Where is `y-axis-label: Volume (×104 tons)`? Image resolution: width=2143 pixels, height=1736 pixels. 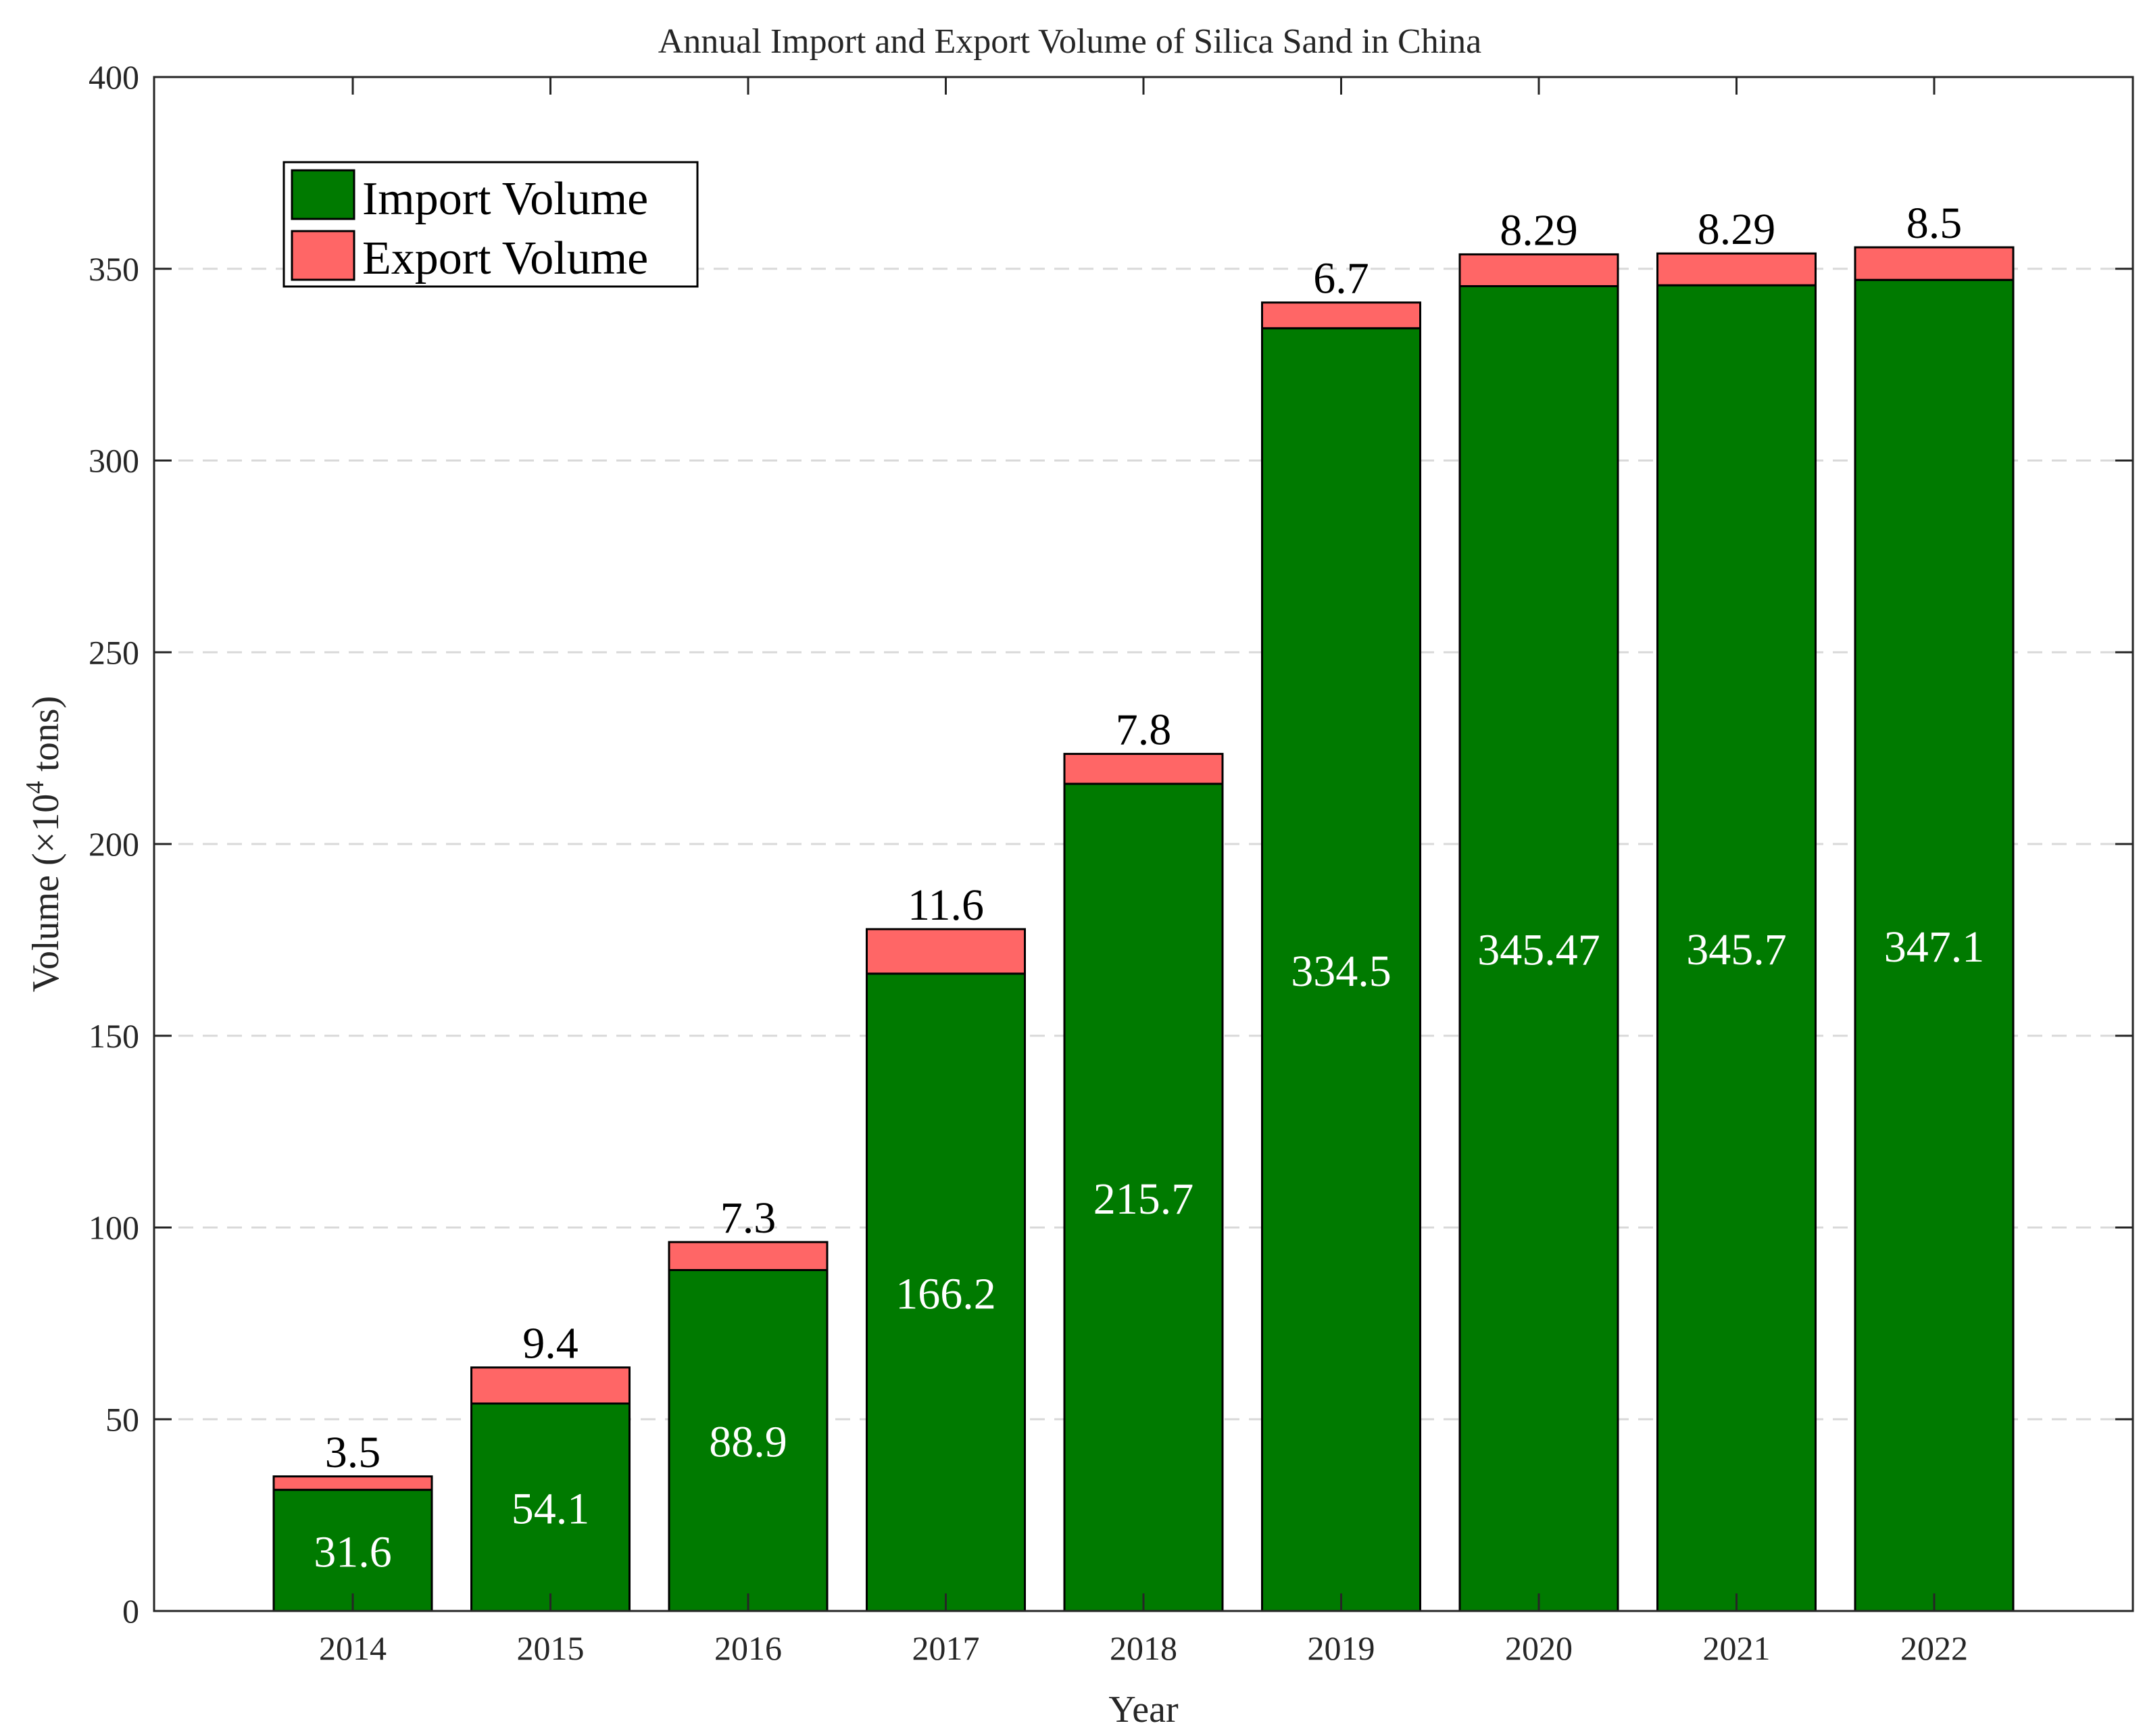 y-axis-label: Volume (×104 tons) is located at coordinates (44, 844).